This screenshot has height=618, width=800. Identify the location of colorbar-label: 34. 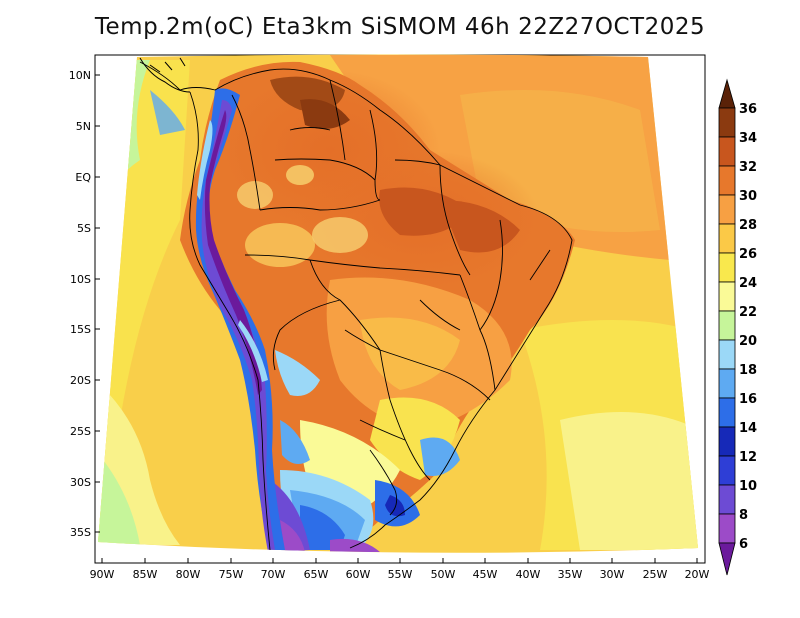
(748, 138).